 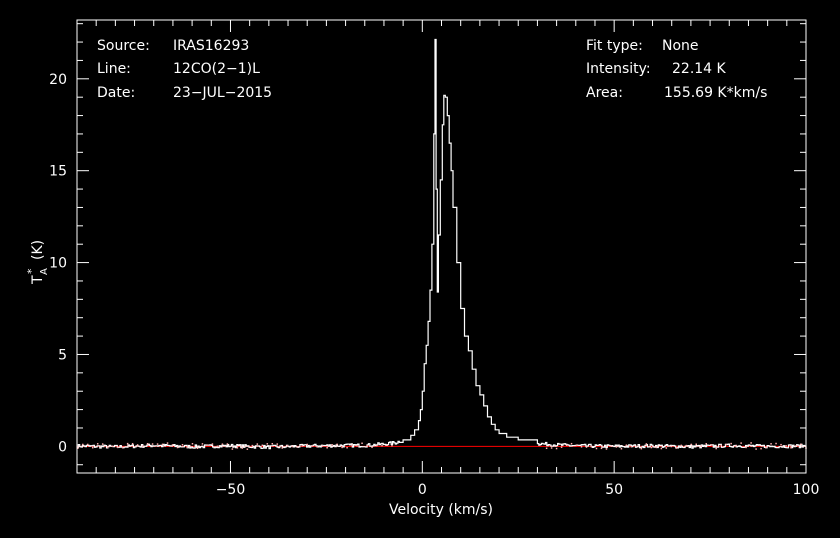 I want to click on intensity-key: Intensity:, so click(x=618, y=69).